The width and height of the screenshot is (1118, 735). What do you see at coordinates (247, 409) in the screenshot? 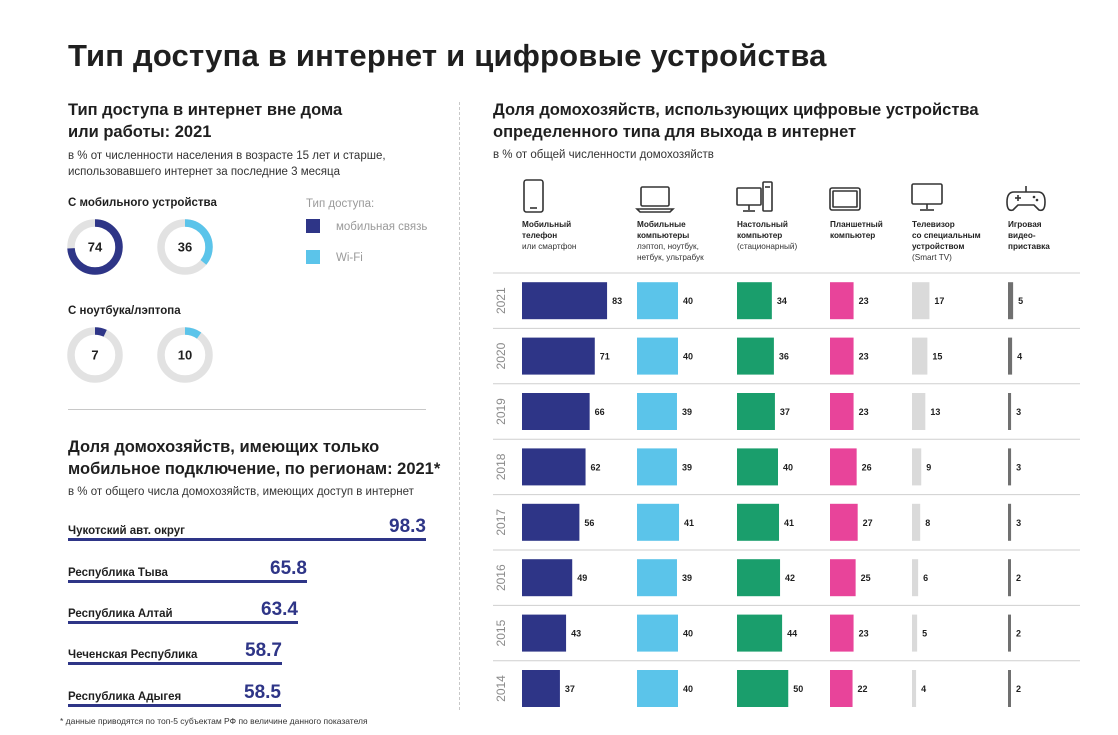
I see `left-divider` at bounding box center [247, 409].